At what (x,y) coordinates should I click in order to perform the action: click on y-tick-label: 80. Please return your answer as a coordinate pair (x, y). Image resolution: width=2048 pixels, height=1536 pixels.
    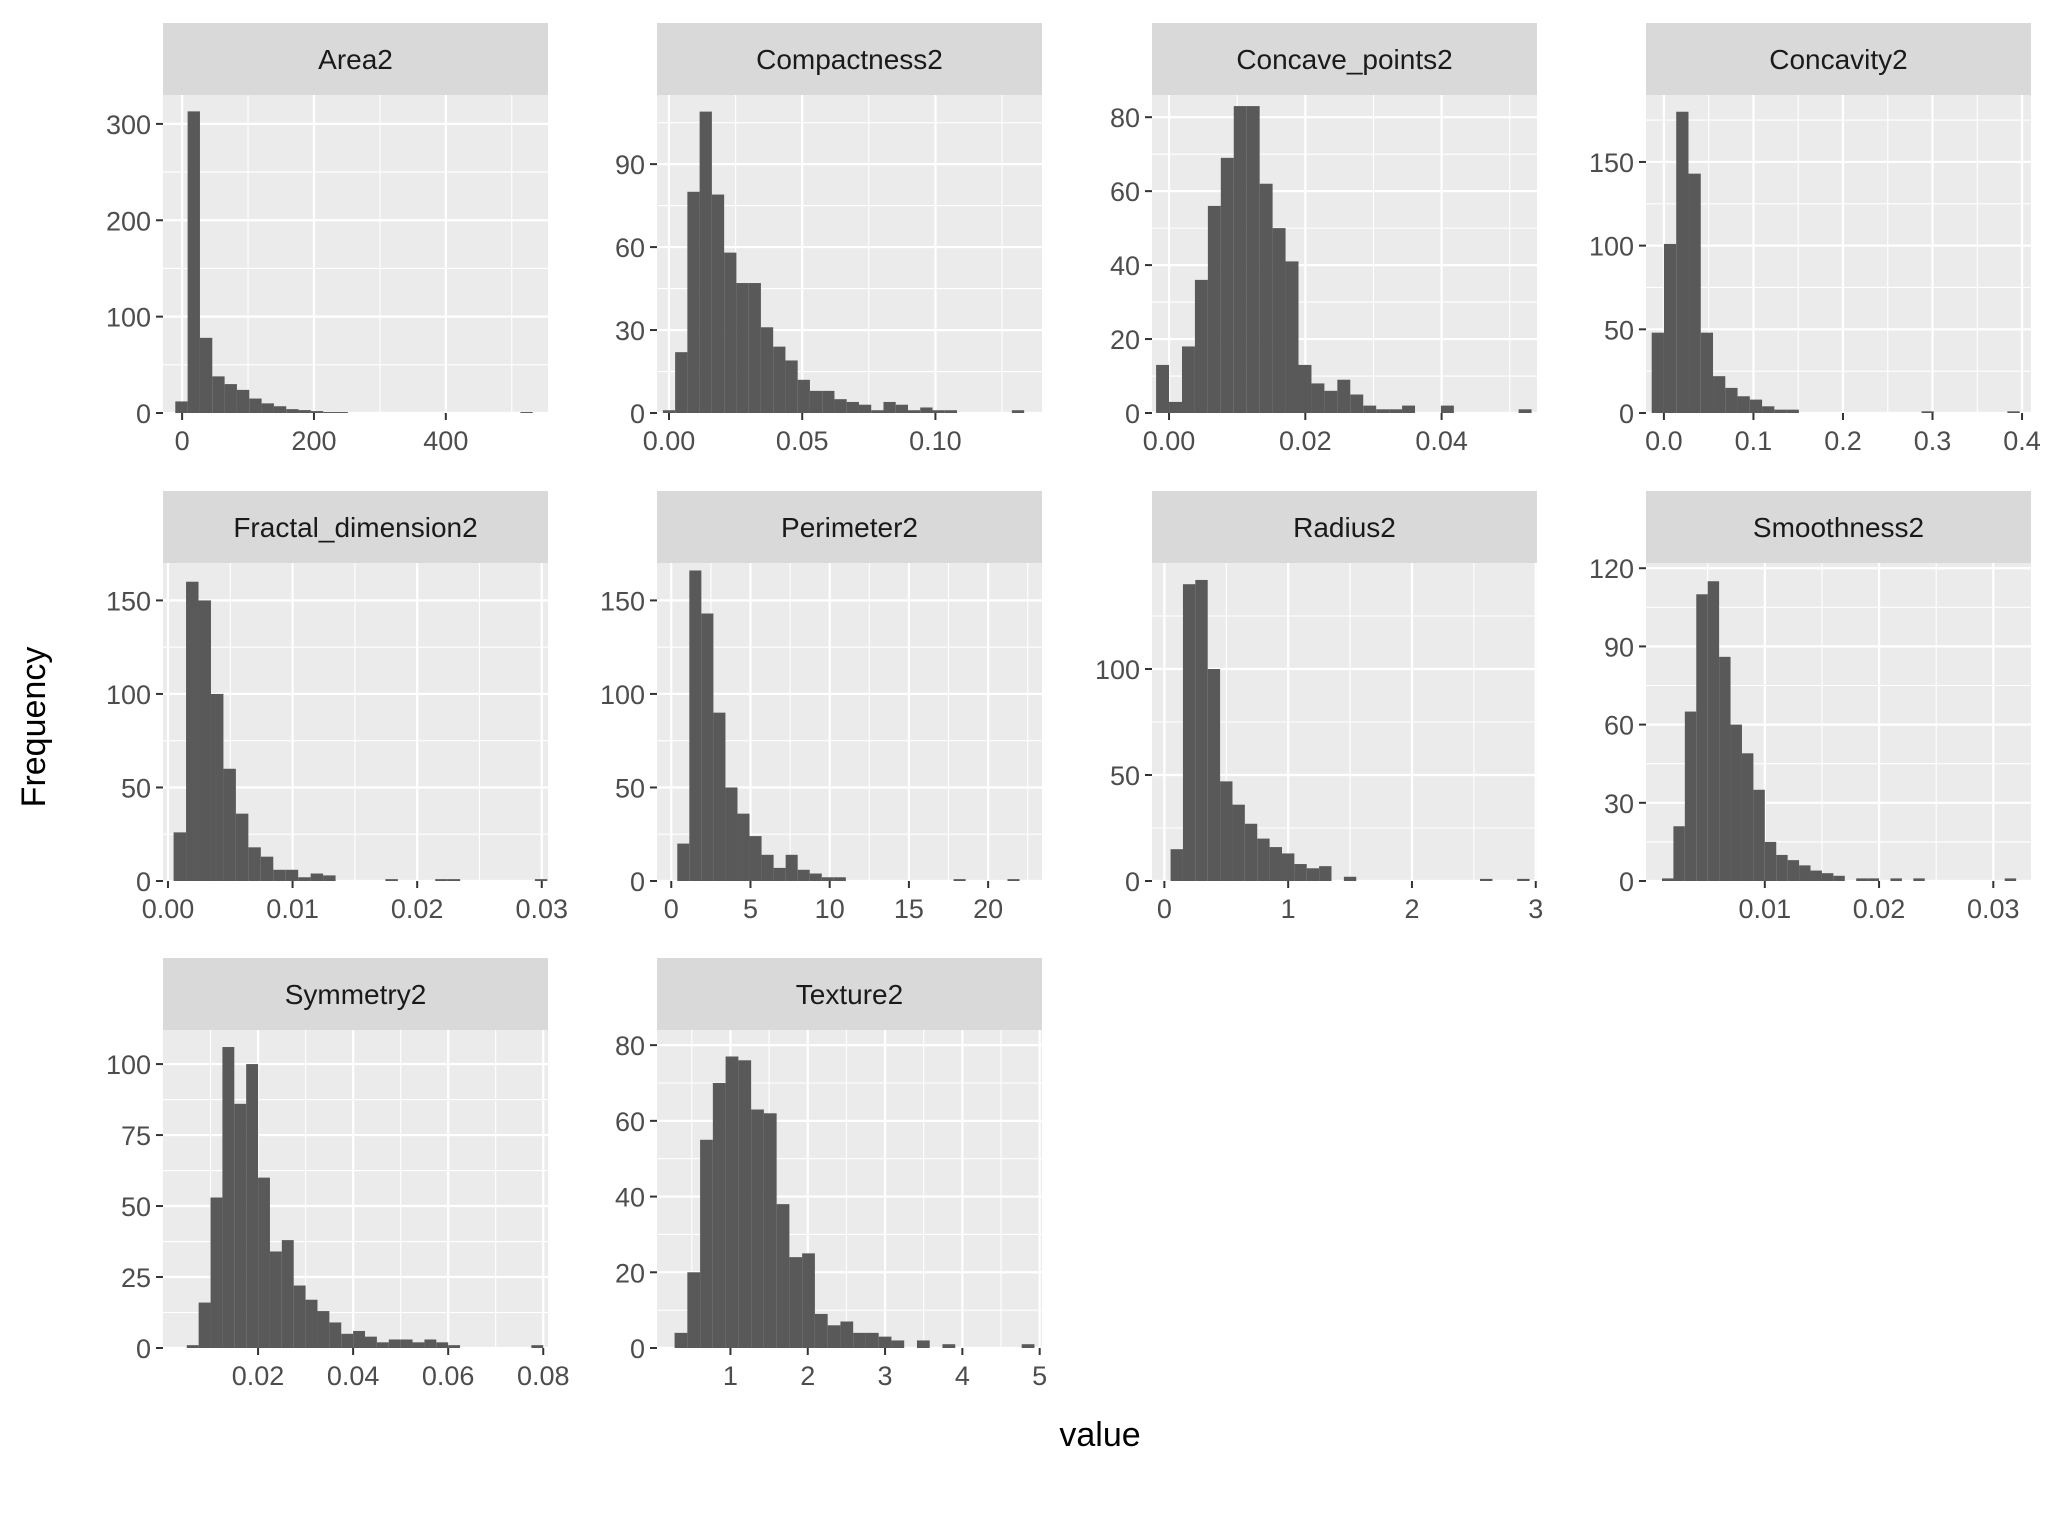
    Looking at the image, I should click on (1125, 118).